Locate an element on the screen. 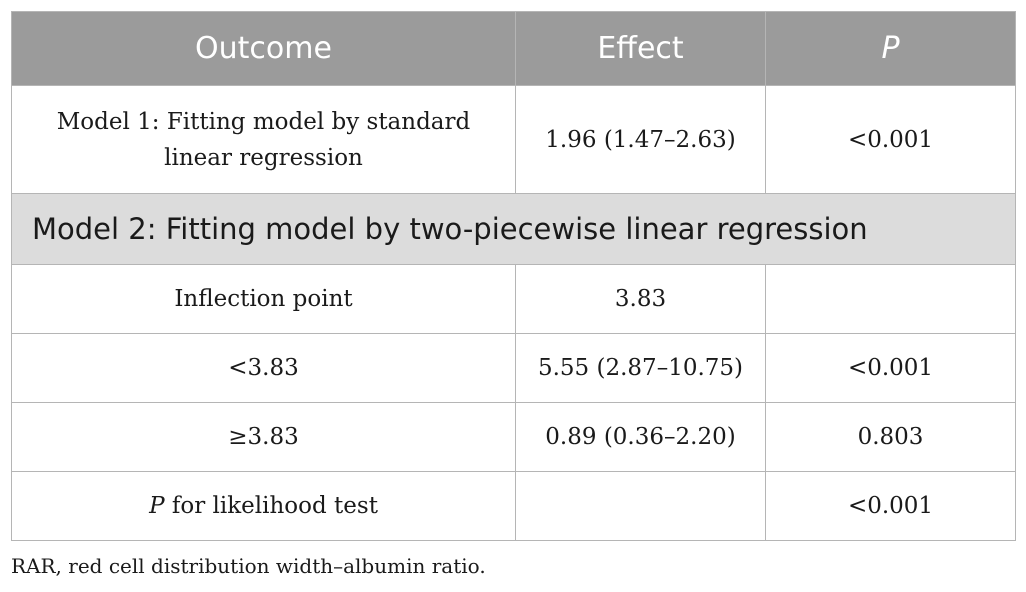 The height and width of the screenshot is (592, 1026). row-p: 0.803 is located at coordinates (890, 437).